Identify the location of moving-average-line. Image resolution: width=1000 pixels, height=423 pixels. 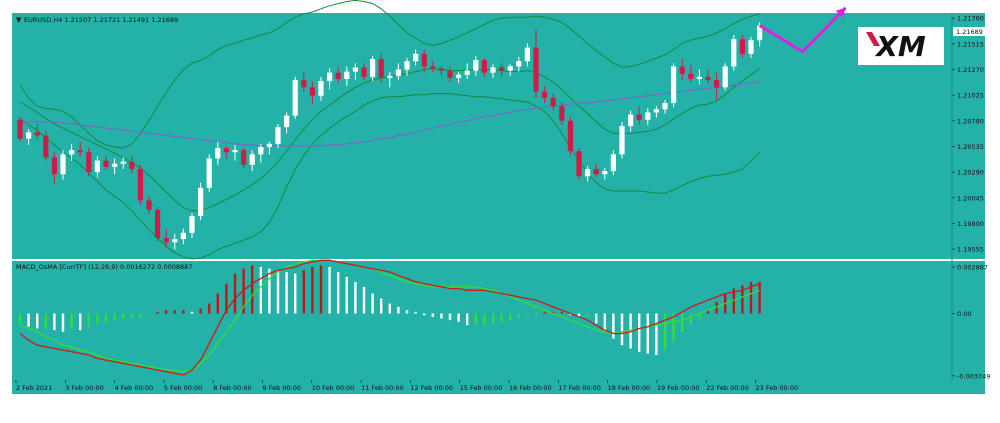
(390, 114).